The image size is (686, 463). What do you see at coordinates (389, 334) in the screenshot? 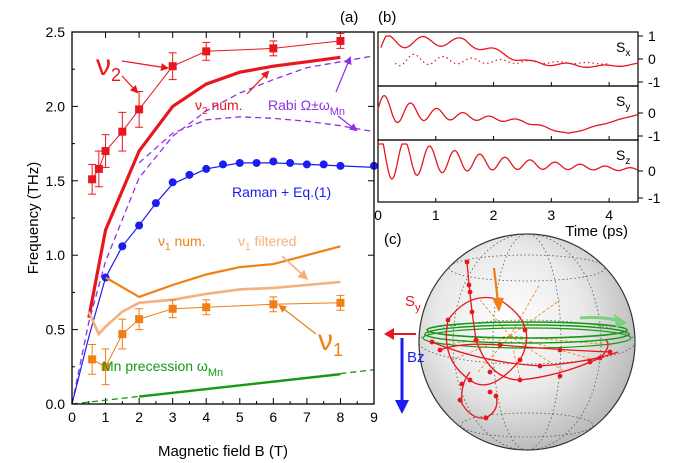
I see `sy-arrowhead` at bounding box center [389, 334].